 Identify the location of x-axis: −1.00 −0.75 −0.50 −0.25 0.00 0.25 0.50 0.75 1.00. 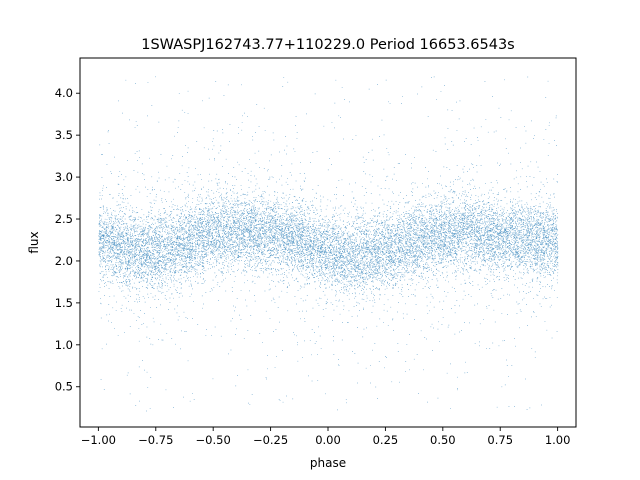
(326, 437).